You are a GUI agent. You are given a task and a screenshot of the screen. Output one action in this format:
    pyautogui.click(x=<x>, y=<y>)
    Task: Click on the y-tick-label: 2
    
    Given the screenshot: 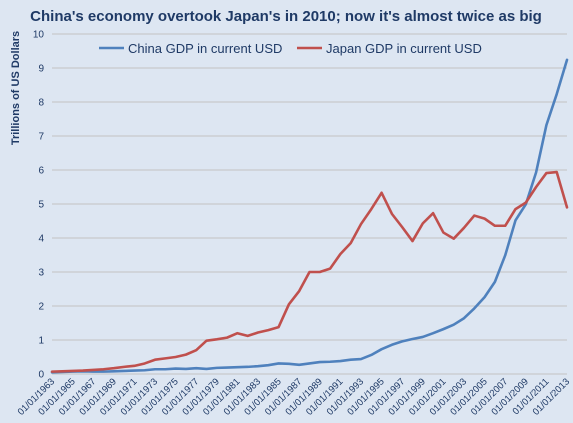 What is the action you would take?
    pyautogui.click(x=41, y=307)
    